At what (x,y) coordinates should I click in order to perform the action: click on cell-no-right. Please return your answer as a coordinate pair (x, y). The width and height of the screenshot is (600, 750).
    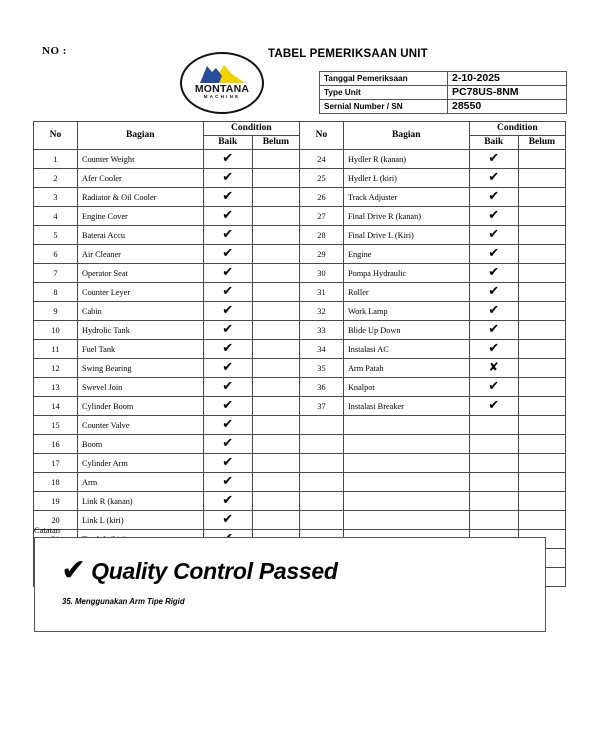
    Looking at the image, I should click on (321, 520).